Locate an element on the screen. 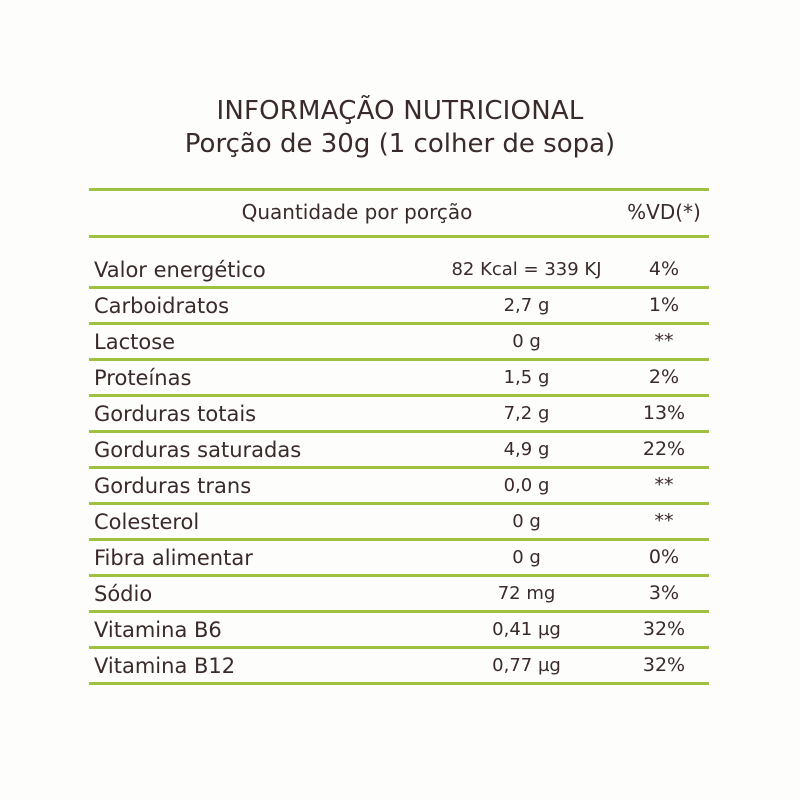 This screenshot has height=800, width=800. nutrient-name: Lactose is located at coordinates (135, 342).